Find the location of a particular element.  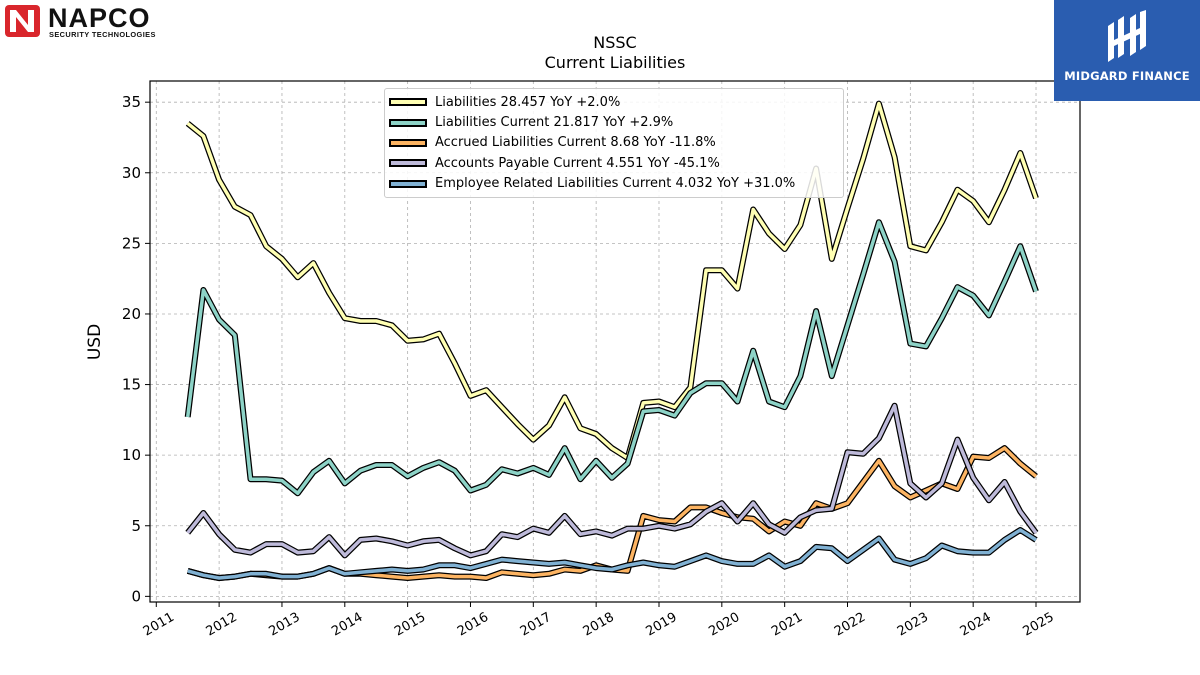

legend-item: Liabilities Current 21.817 YoY +2.9% is located at coordinates (616, 122).